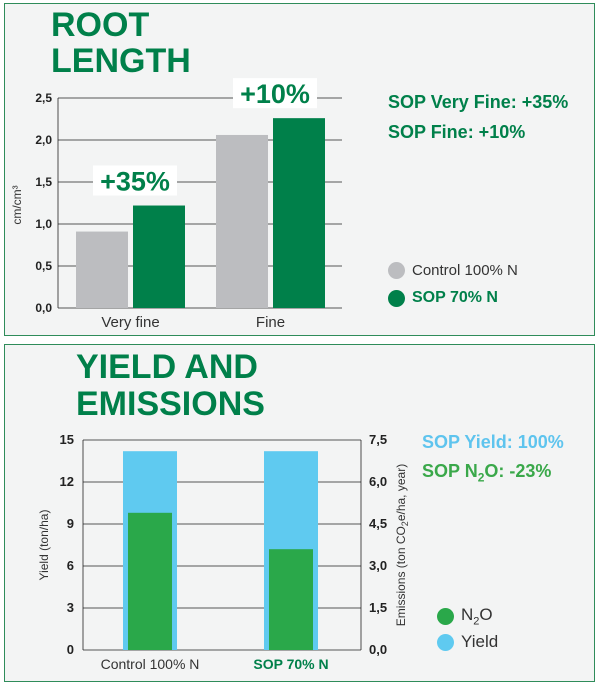 The height and width of the screenshot is (686, 600). Describe the element at coordinates (150, 664) in the screenshot. I see `category-label: Control 100% N` at that location.